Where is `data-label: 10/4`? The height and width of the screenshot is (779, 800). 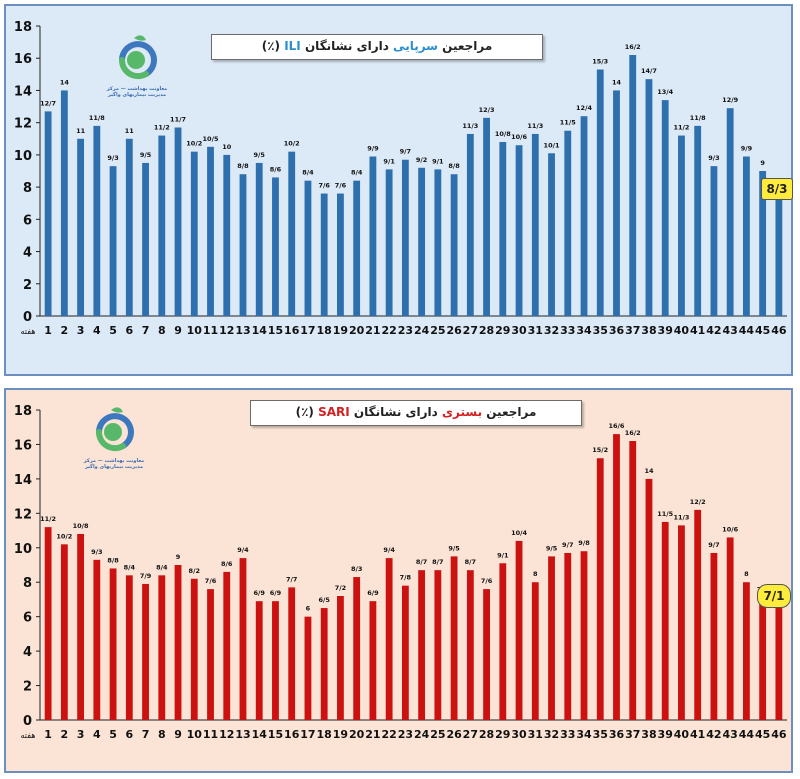
data-label: 10/4 is located at coordinates (519, 533).